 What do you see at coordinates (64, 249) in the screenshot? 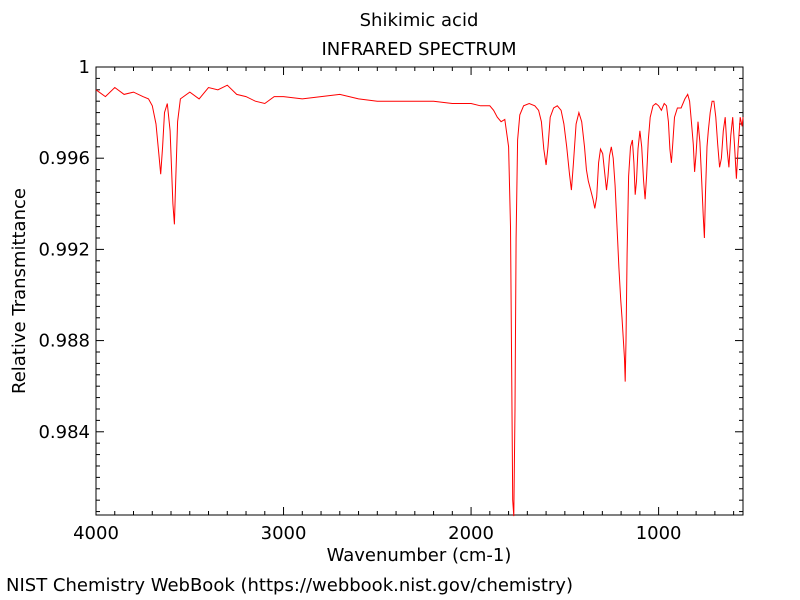
I see `y-tick-label: 0.992` at bounding box center [64, 249].